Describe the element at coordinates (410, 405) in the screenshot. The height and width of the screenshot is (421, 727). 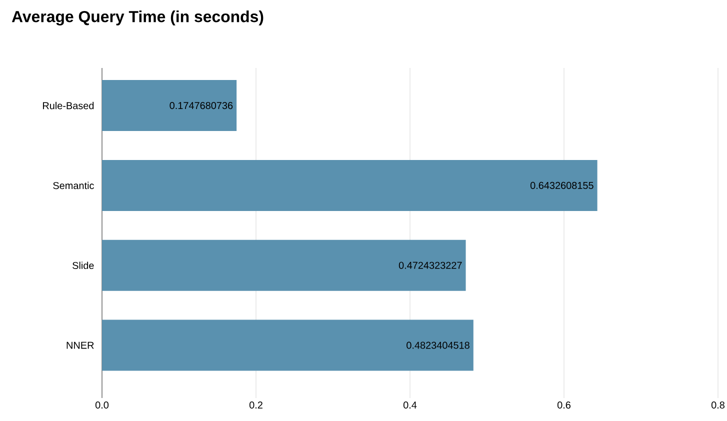
I see `x-tick-label: 0.4` at that location.